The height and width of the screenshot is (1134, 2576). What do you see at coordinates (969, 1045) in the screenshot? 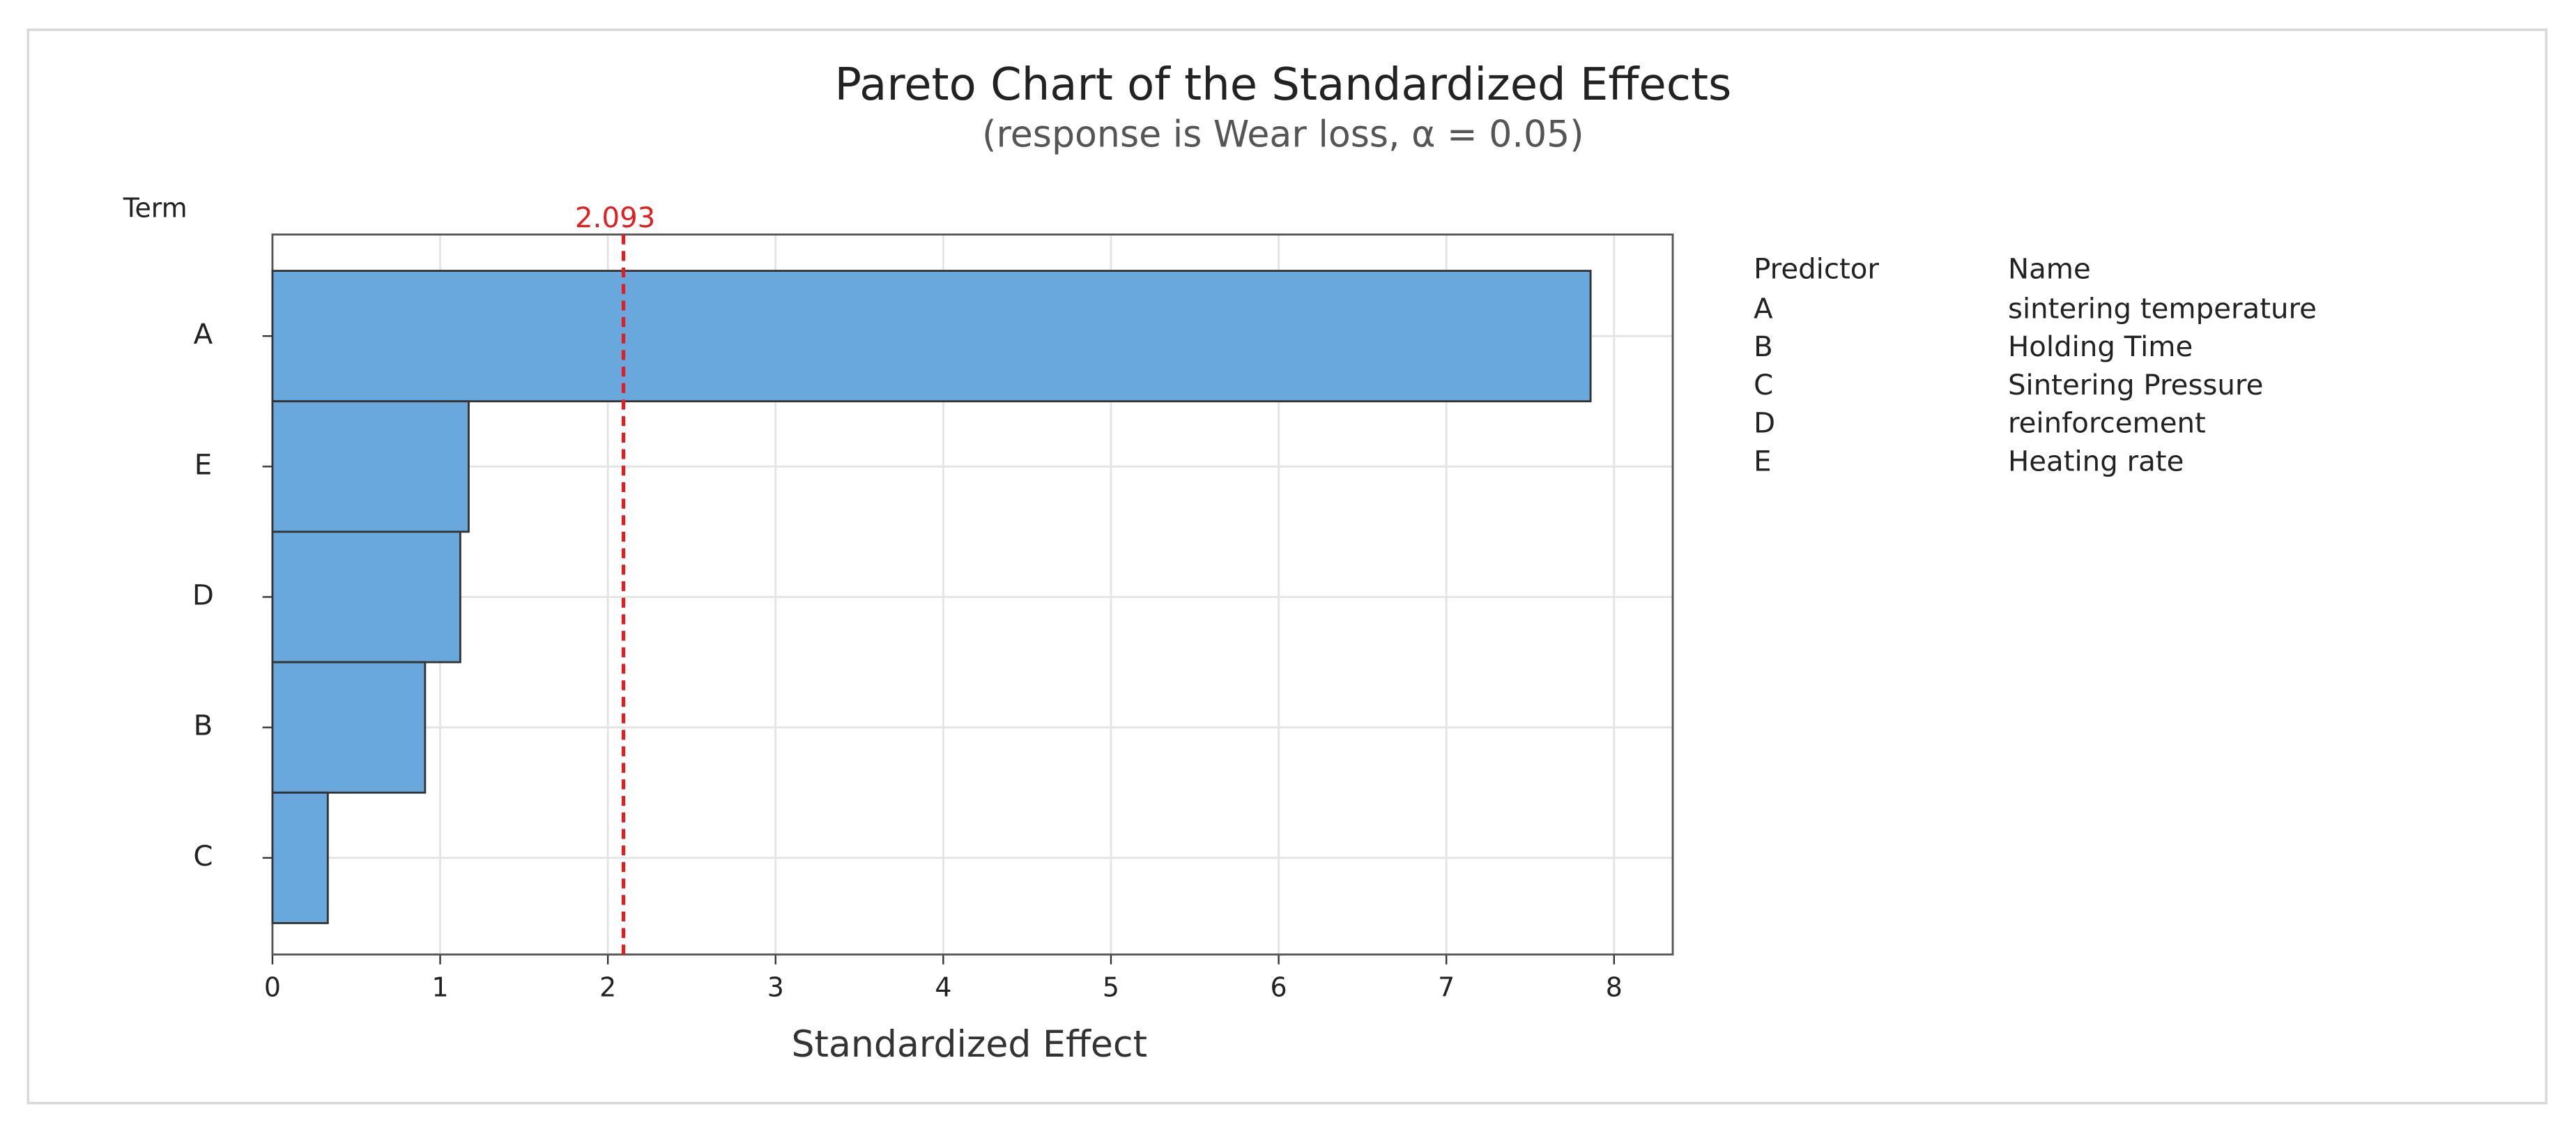
I see `x-axis-label: Standardized Effect` at bounding box center [969, 1045].